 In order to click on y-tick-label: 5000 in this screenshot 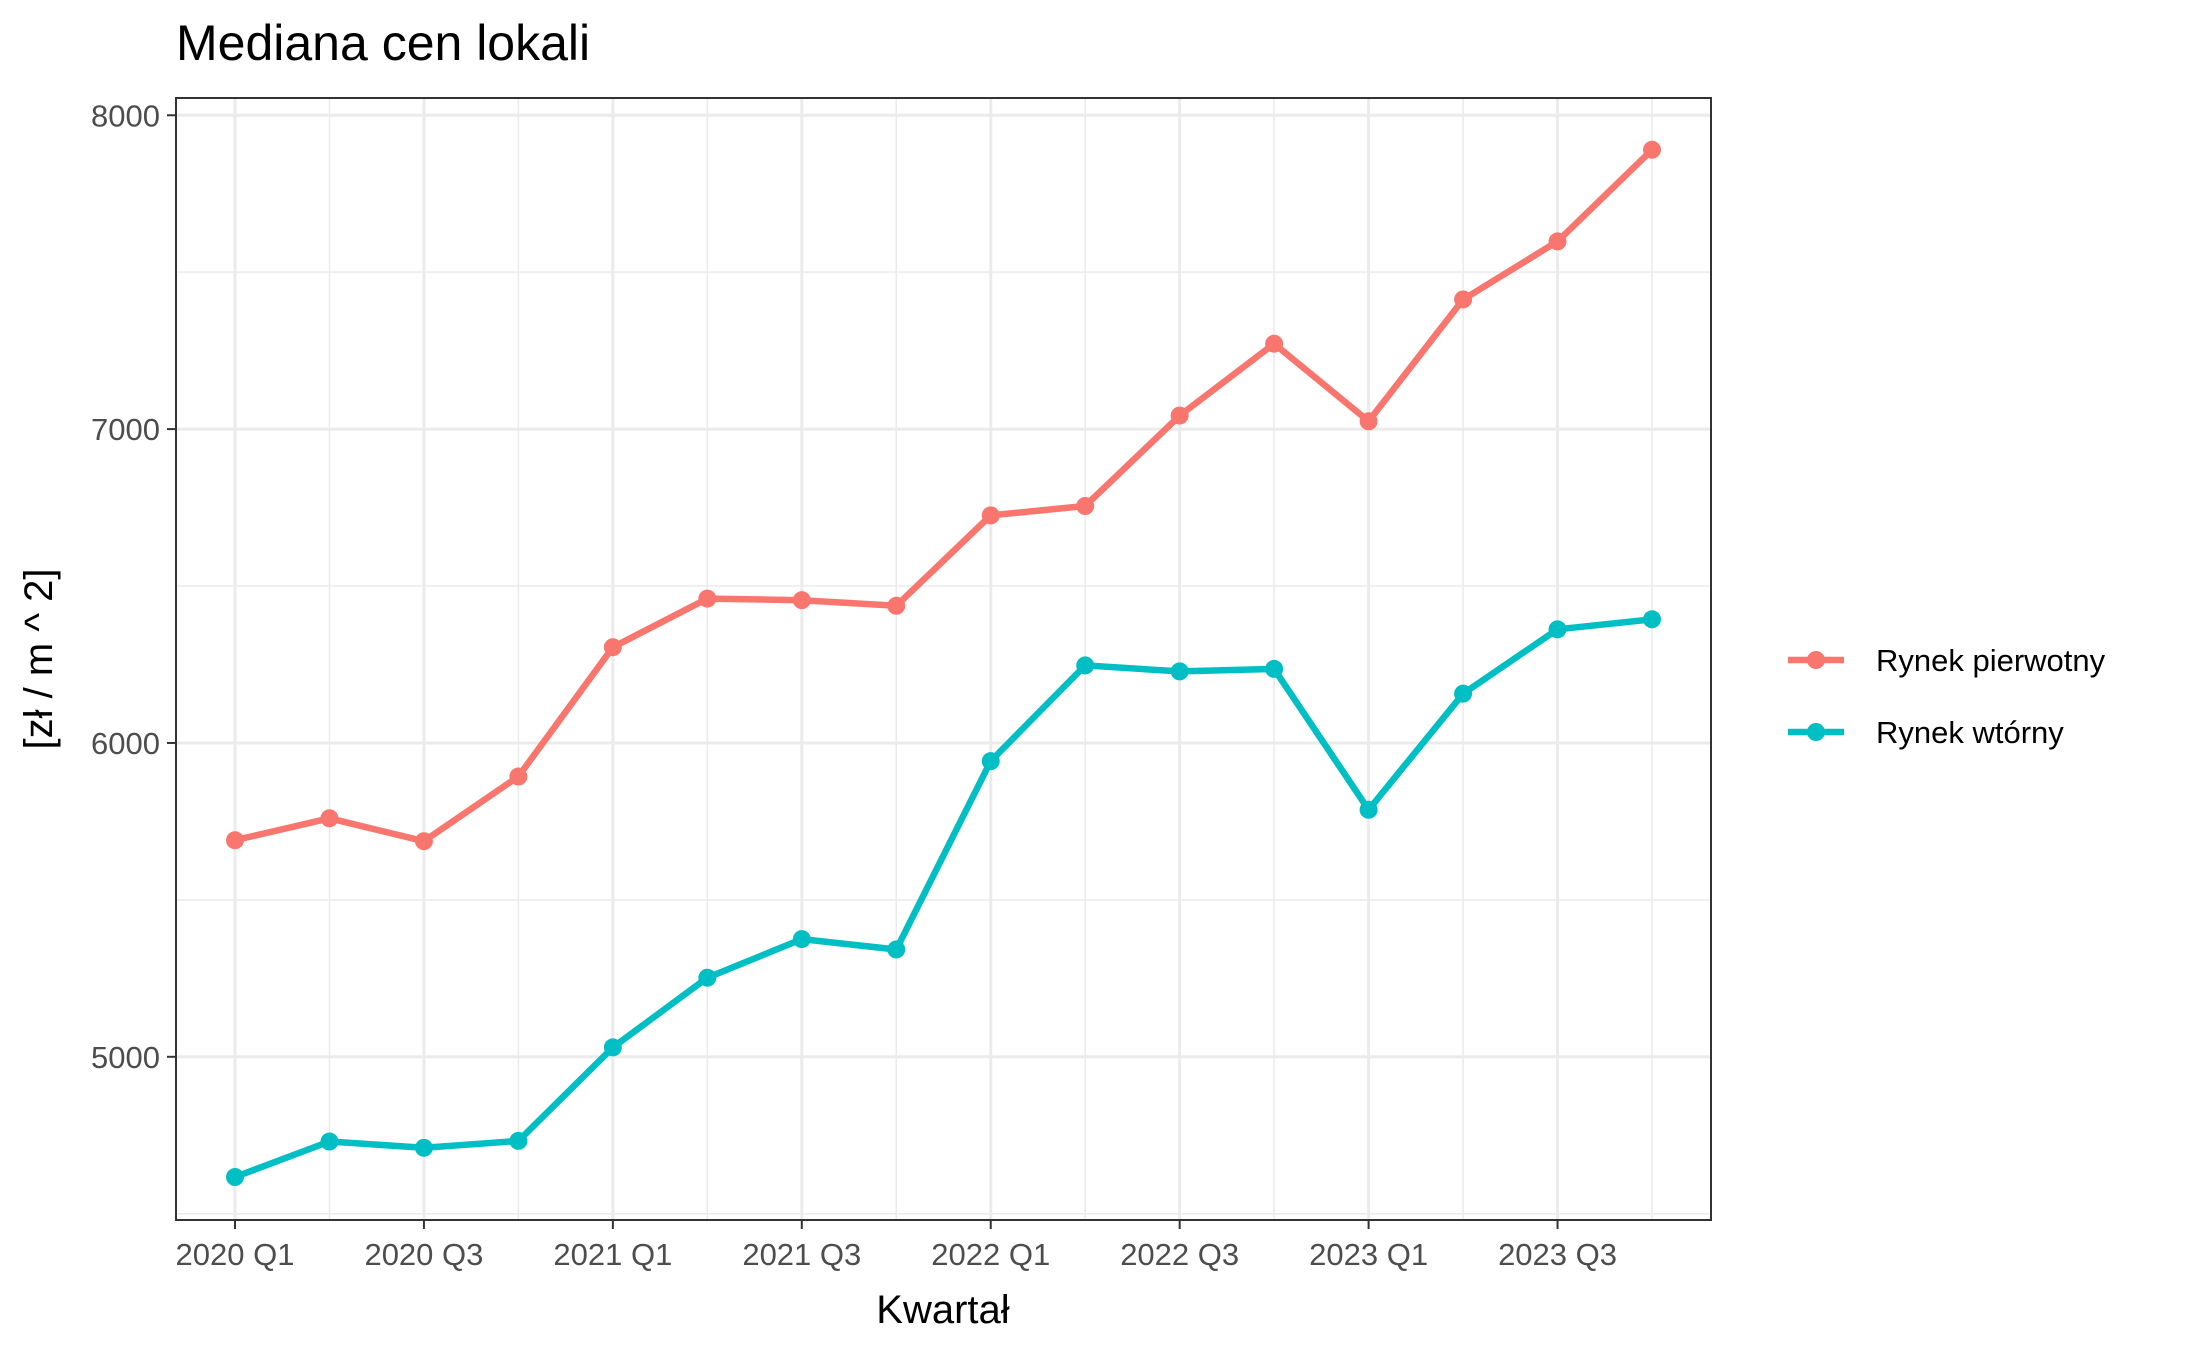, I will do `click(125, 1057)`.